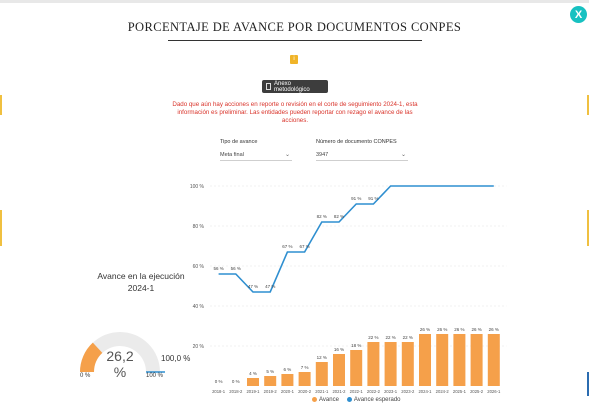 This screenshot has width=589, height=419. Describe the element at coordinates (408, 391) in the screenshot. I see `x-tick-label: 2023-2` at that location.